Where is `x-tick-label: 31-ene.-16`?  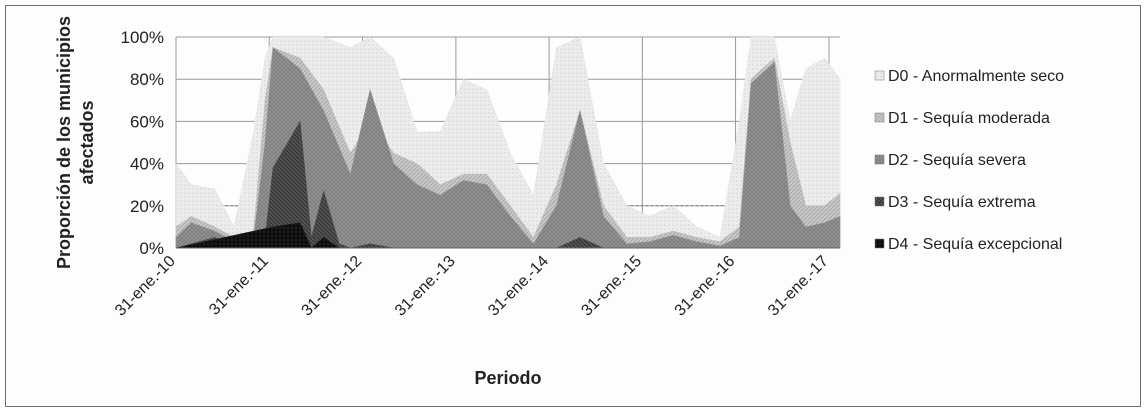 x-tick-label: 31-ene.-16 is located at coordinates (705, 286).